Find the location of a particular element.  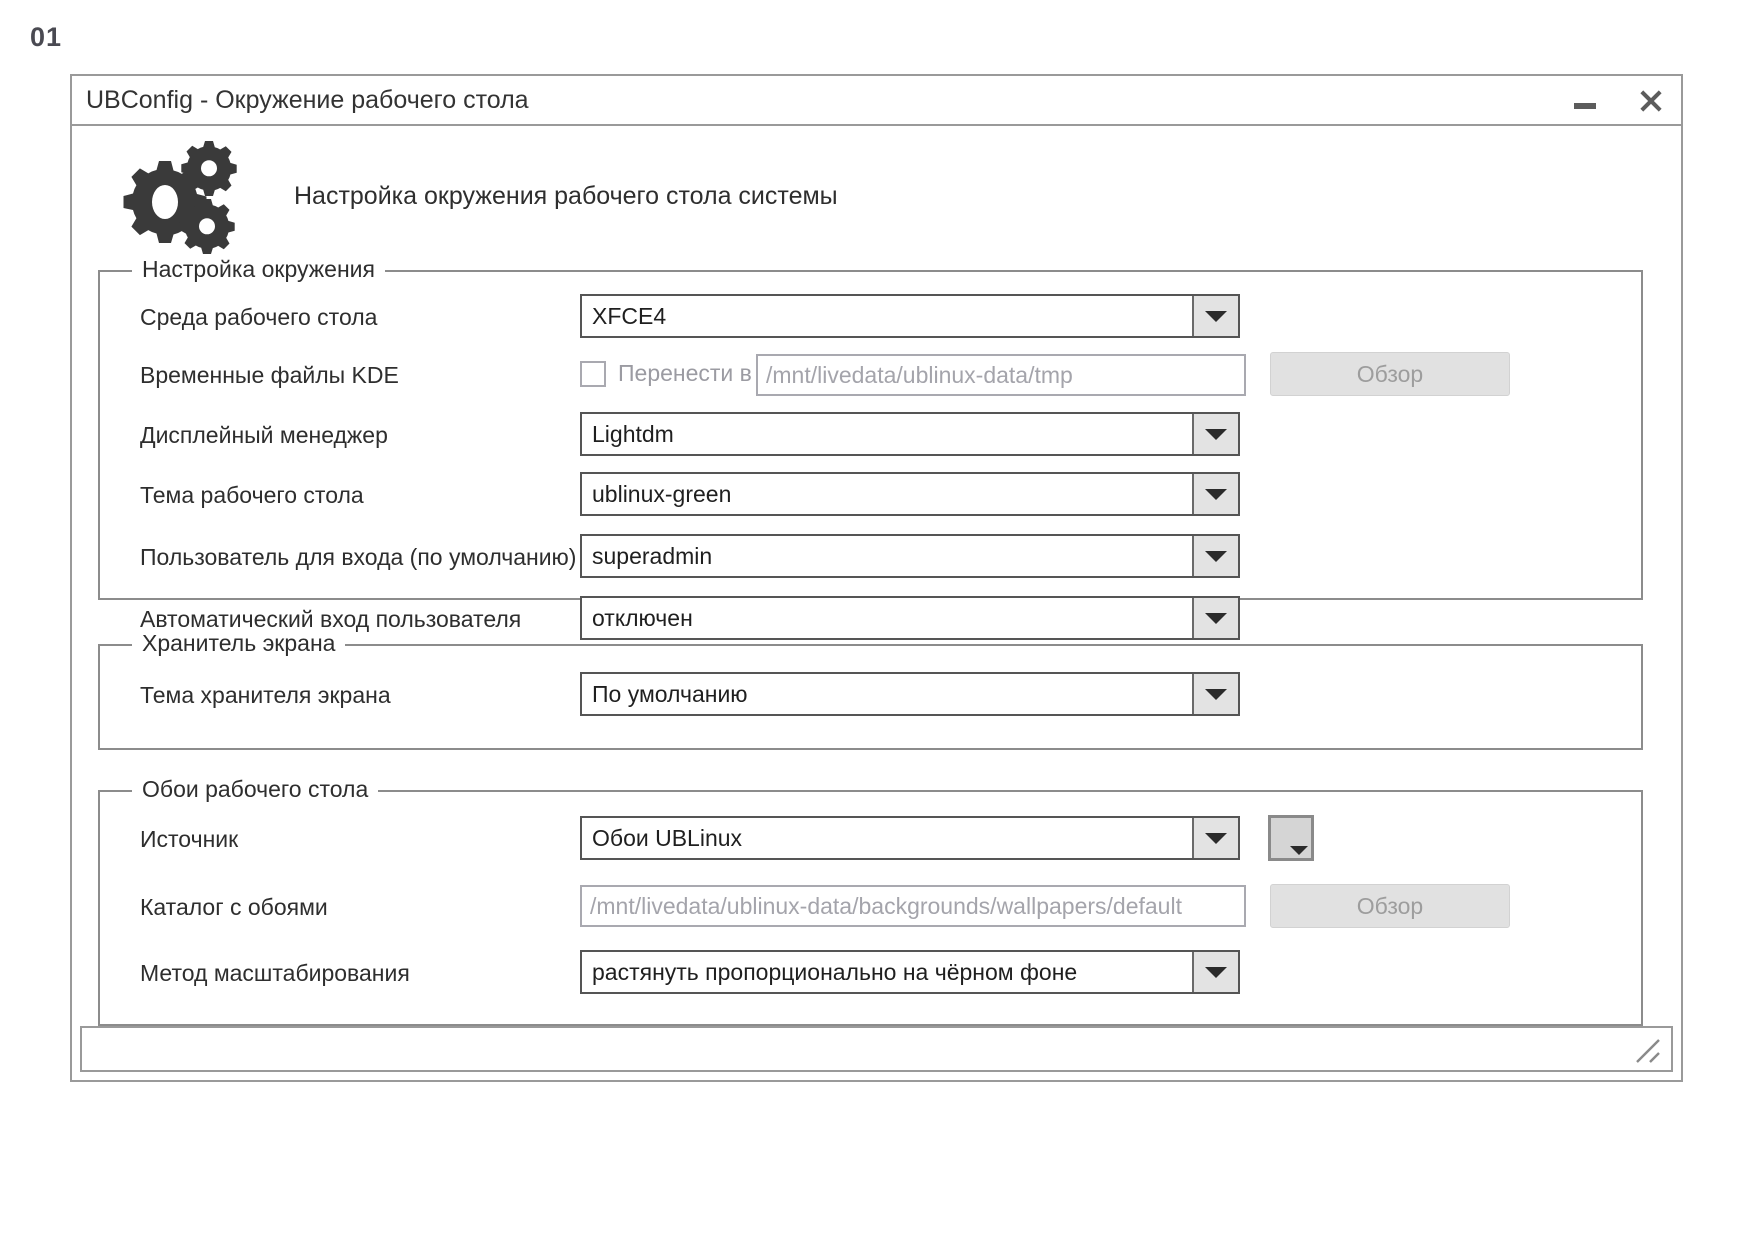

label-desktop-environment: Среда рабочего стола is located at coordinates (259, 317).